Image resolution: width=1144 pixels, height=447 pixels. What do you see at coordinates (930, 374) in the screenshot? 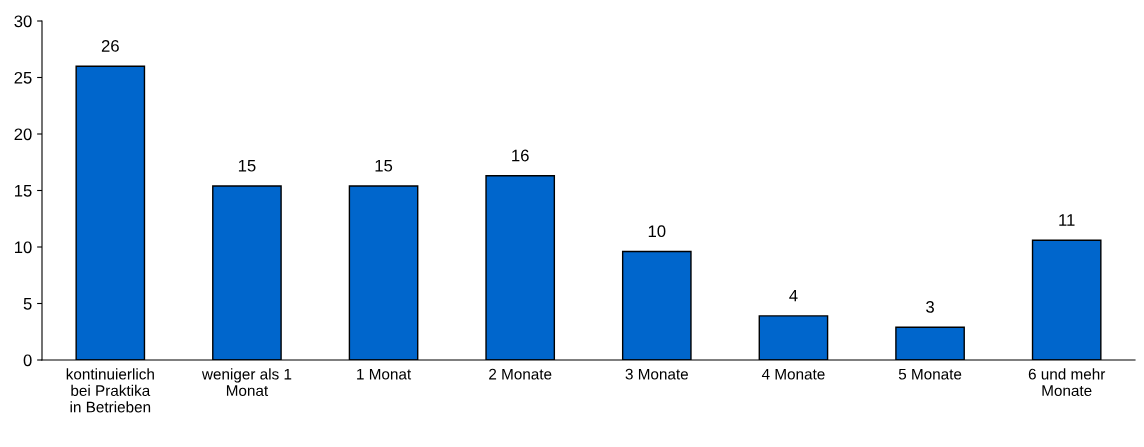
I see `x-tick-label: 5 Monate` at bounding box center [930, 374].